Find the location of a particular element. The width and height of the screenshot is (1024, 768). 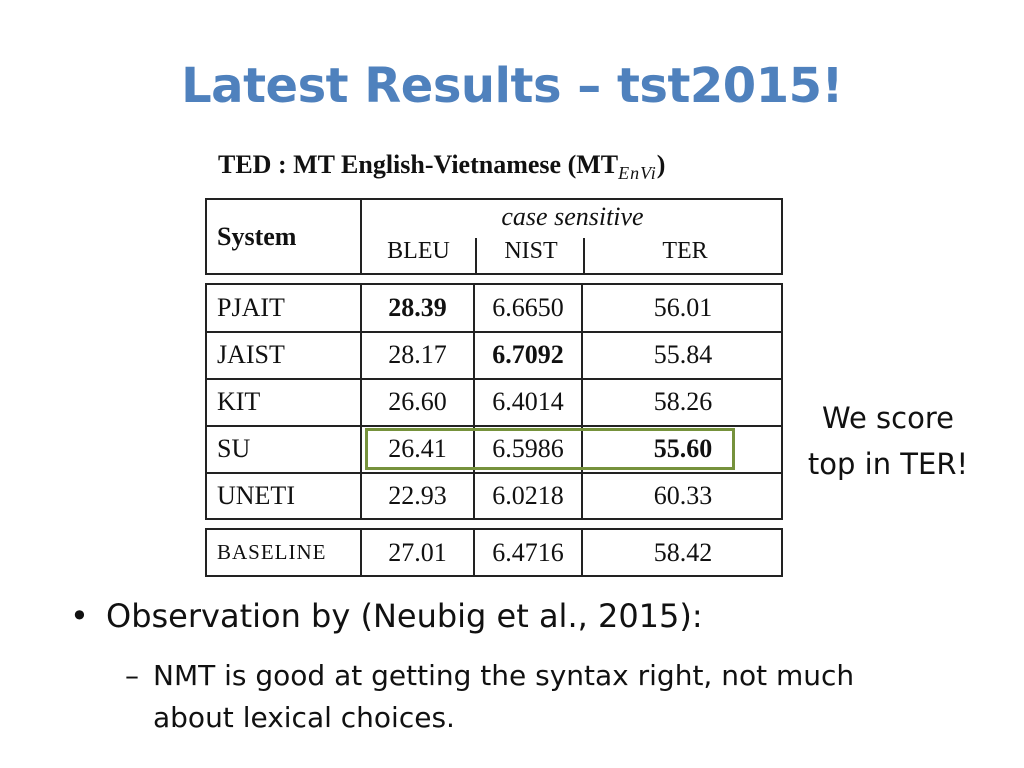

caption-suffix: ) is located at coordinates (661, 164).